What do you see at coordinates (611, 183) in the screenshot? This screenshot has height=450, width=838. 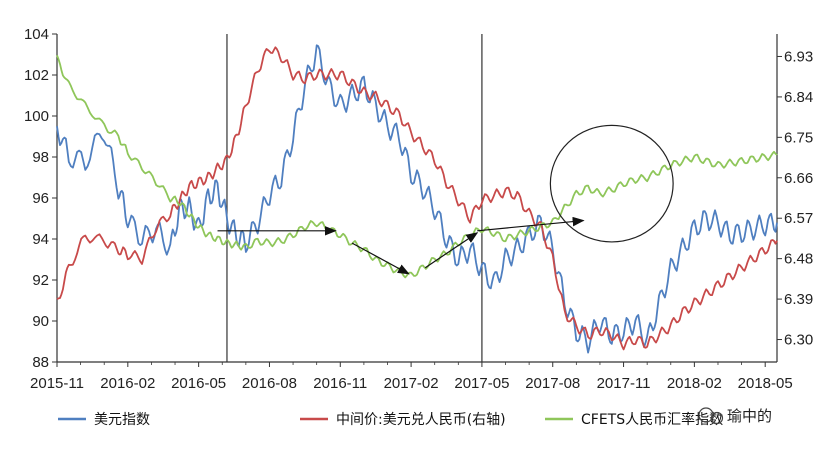 I see `annotation-circle` at bounding box center [611, 183].